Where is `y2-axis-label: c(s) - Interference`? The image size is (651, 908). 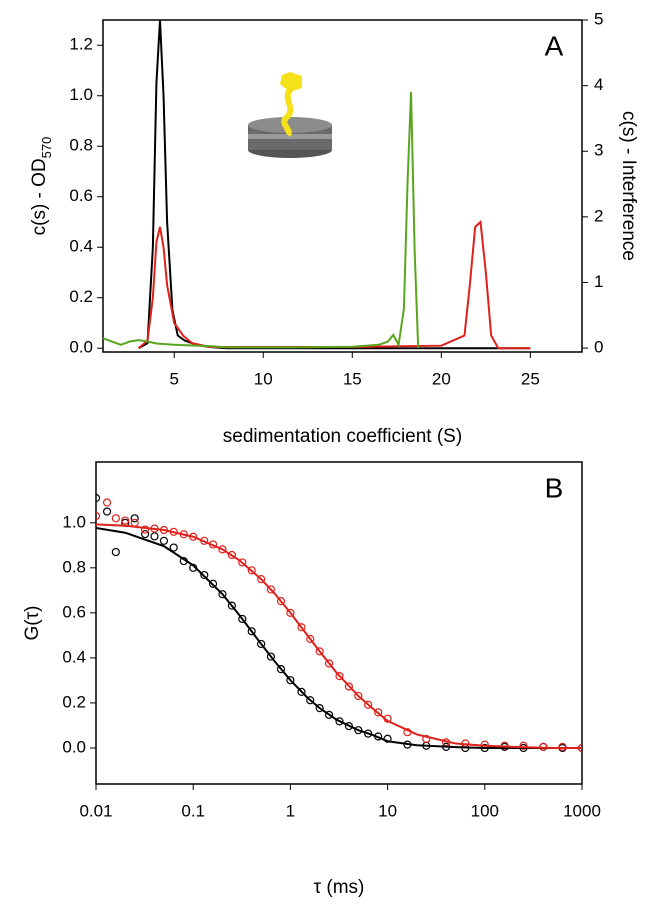 y2-axis-label: c(s) - Interference is located at coordinates (628, 186).